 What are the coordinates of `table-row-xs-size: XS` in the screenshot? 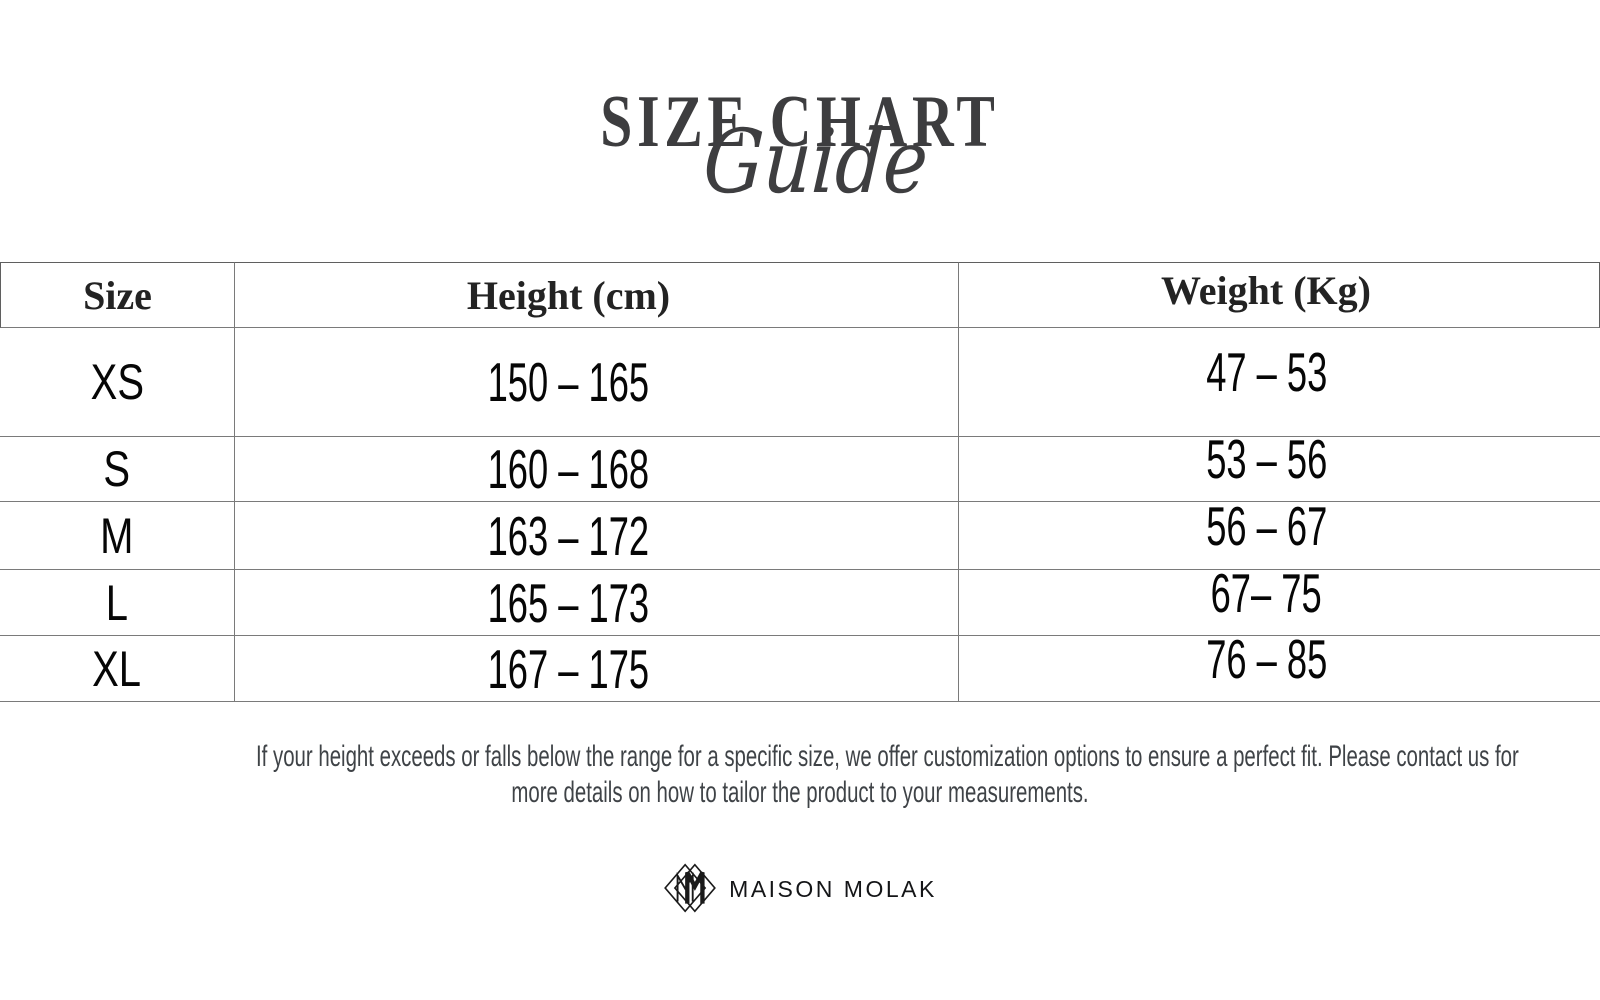 It's located at (117, 382).